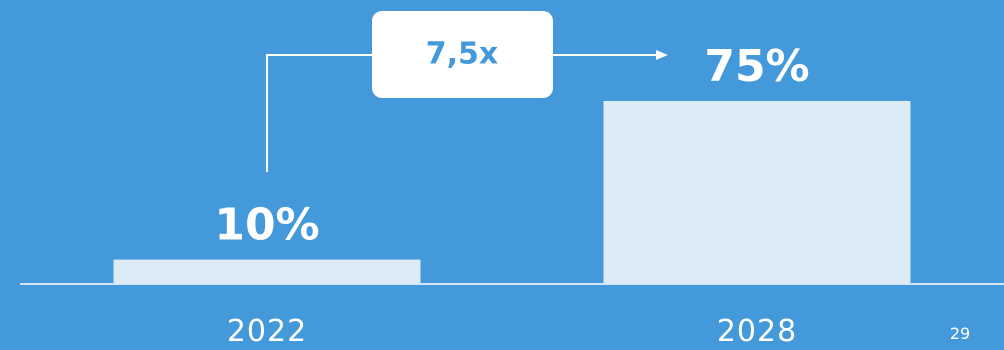 Image resolution: width=1004 pixels, height=350 pixels. Describe the element at coordinates (267, 331) in the screenshot. I see `x-tick-label-2022: 2022` at that location.